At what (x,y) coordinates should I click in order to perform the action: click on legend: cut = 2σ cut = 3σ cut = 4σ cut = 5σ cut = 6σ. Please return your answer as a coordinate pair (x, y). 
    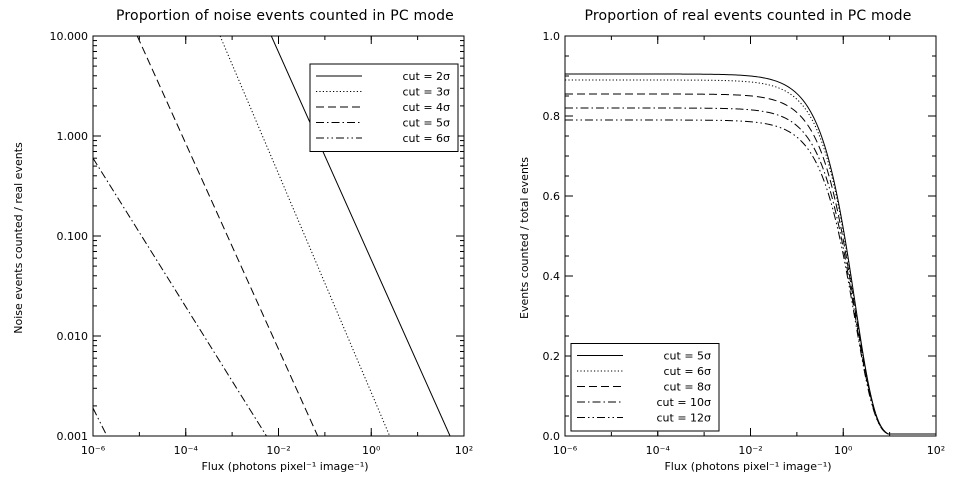
    Looking at the image, I should click on (384, 107).